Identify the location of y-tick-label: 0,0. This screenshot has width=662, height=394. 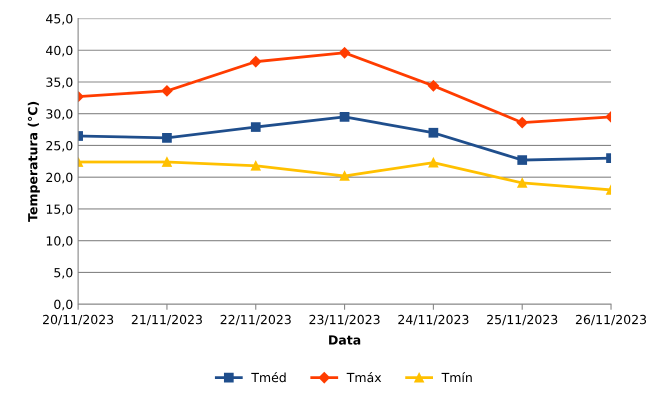
(63, 305).